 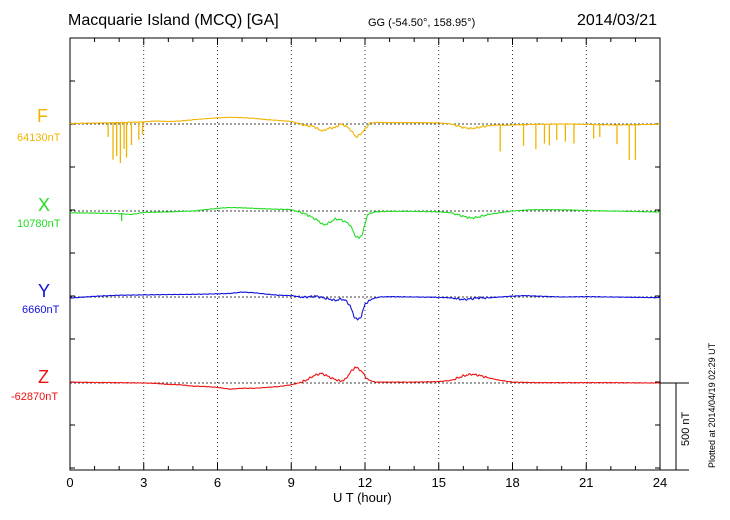 What do you see at coordinates (617, 20) in the screenshot?
I see `chart-date: 2014/03/21` at bounding box center [617, 20].